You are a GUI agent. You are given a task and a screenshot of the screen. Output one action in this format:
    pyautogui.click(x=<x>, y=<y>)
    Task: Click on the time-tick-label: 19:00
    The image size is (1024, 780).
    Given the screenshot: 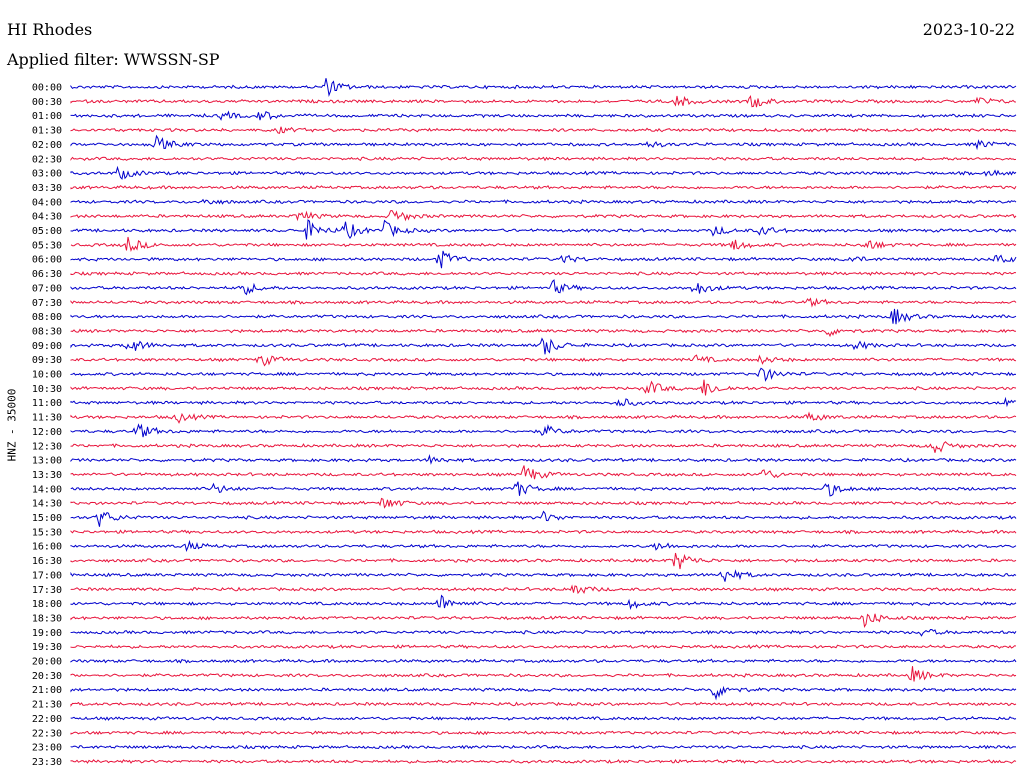 What is the action you would take?
    pyautogui.click(x=47, y=633)
    